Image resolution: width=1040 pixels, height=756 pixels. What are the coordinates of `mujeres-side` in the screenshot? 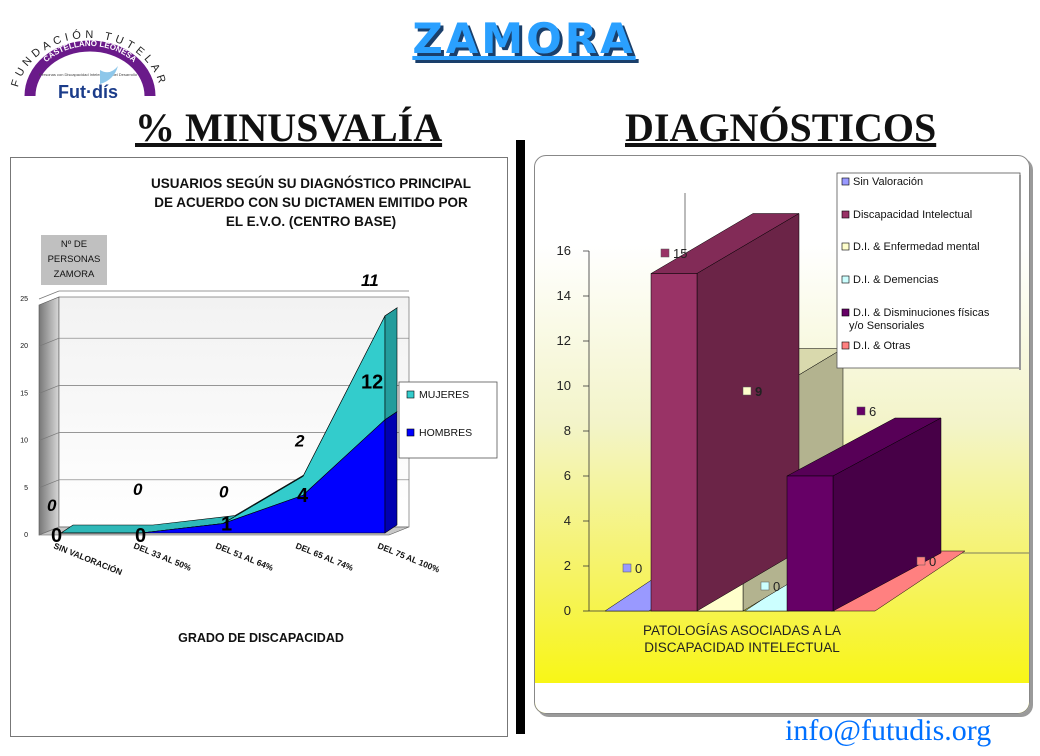 It's located at (391, 364).